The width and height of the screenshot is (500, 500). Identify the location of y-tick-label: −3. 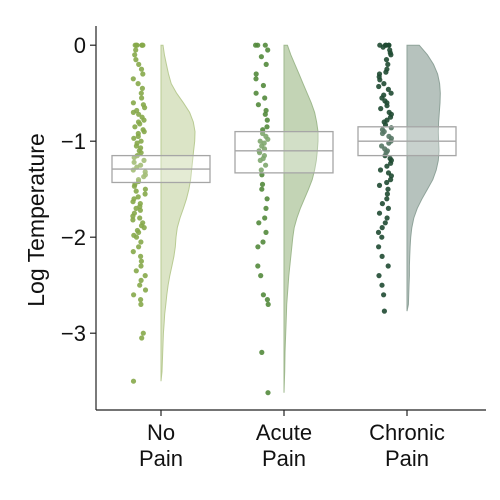
(73, 333).